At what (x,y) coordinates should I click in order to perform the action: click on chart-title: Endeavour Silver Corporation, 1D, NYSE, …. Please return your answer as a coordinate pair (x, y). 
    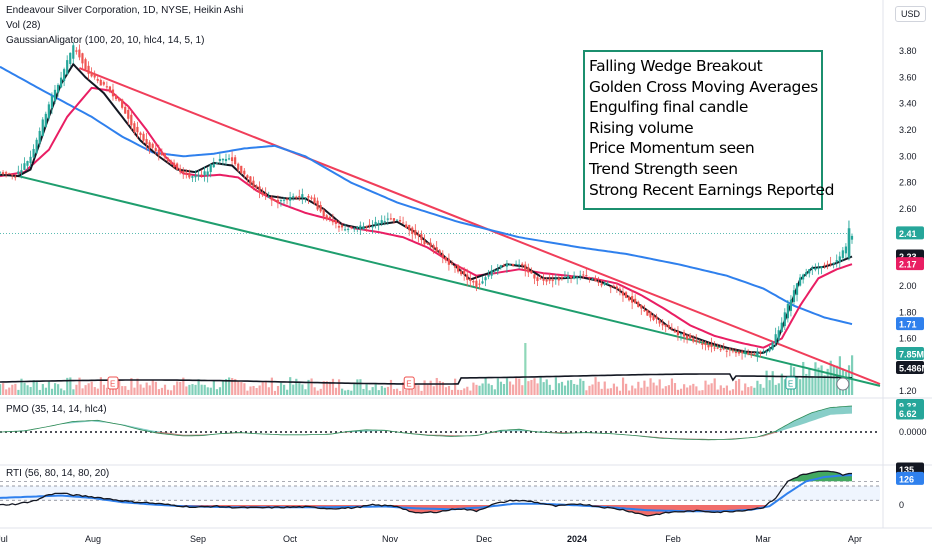
    Looking at the image, I should click on (125, 10).